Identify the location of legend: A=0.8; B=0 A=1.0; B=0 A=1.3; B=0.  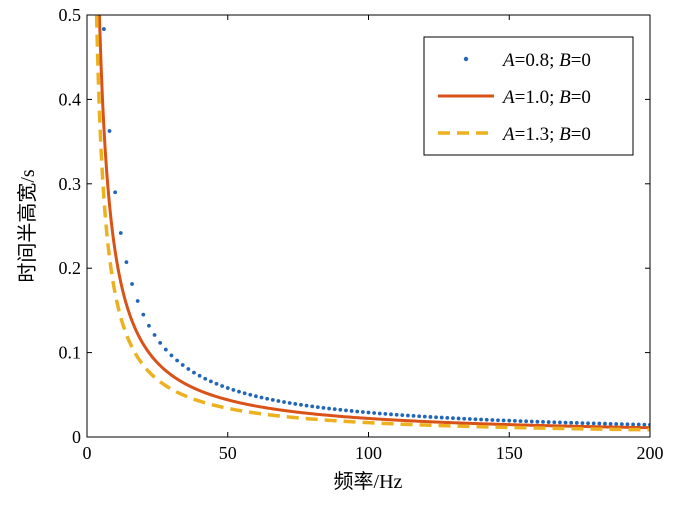
(528, 96).